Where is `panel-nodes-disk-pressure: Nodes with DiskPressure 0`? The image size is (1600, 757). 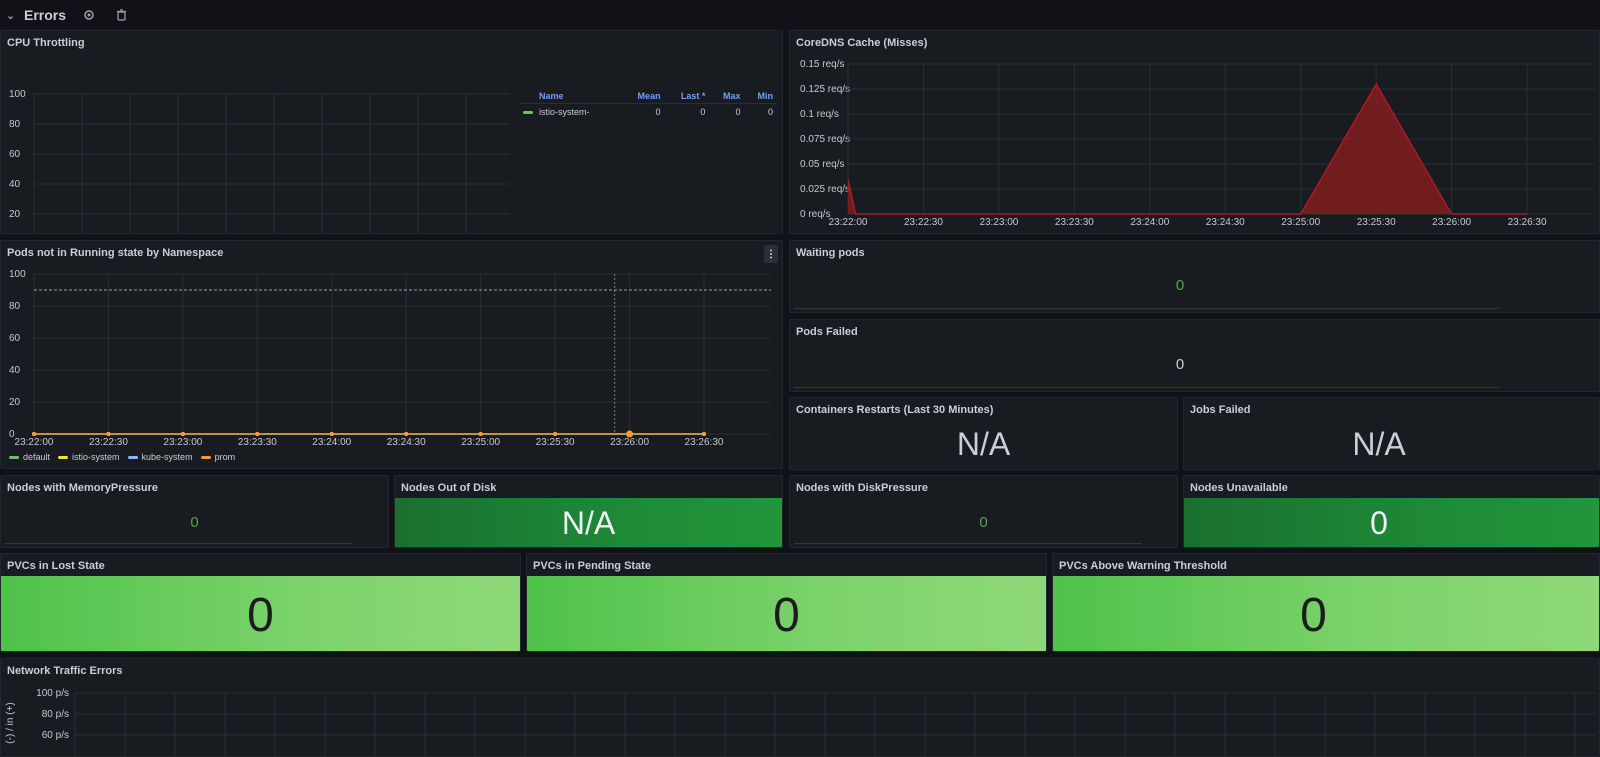
panel-nodes-disk-pressure: Nodes with DiskPressure 0 is located at coordinates (983, 511).